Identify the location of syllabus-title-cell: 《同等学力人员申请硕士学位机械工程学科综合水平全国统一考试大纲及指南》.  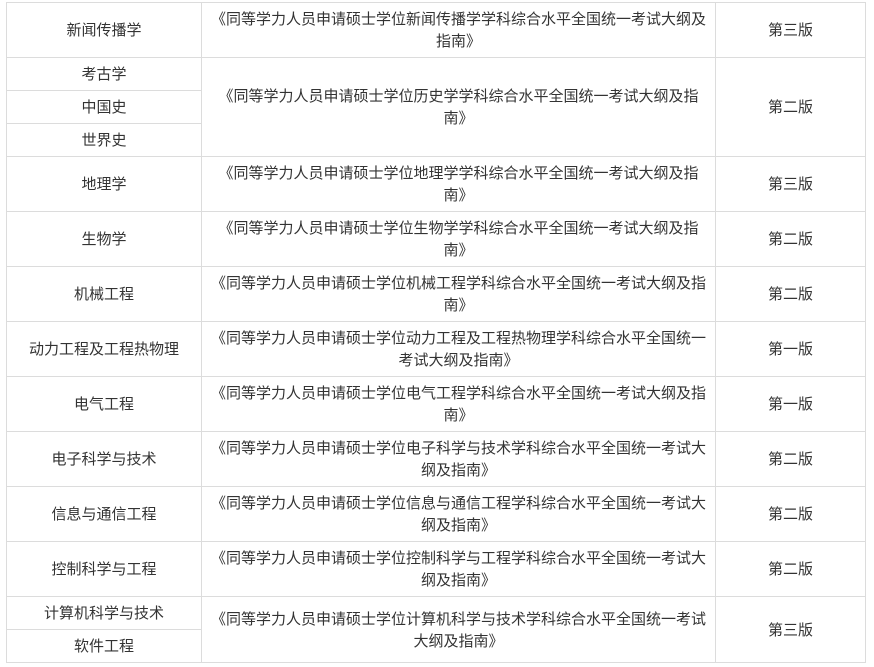
(458, 294).